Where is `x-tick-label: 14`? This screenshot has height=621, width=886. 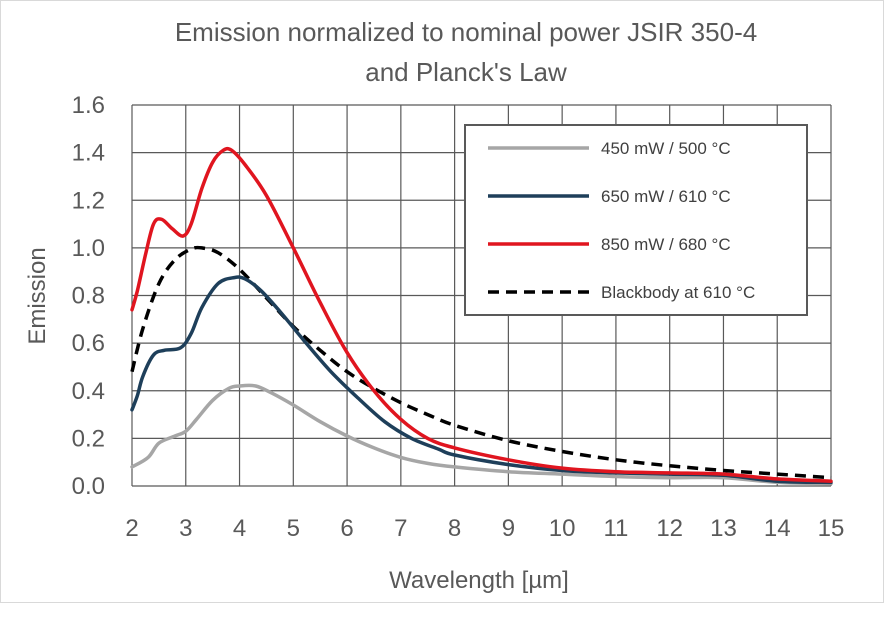 x-tick-label: 14 is located at coordinates (777, 528).